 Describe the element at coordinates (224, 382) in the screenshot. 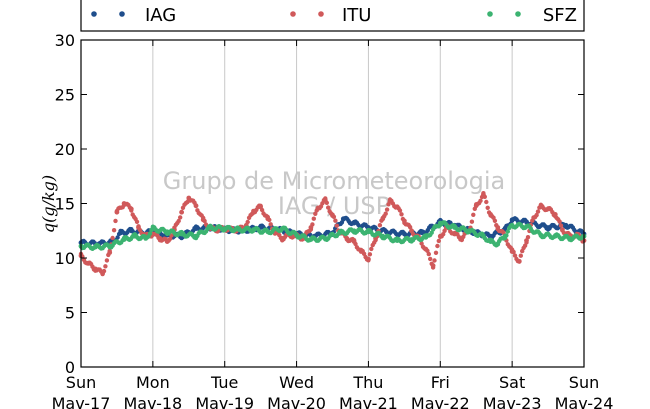

I see `x-tick-label-day: Tue` at that location.